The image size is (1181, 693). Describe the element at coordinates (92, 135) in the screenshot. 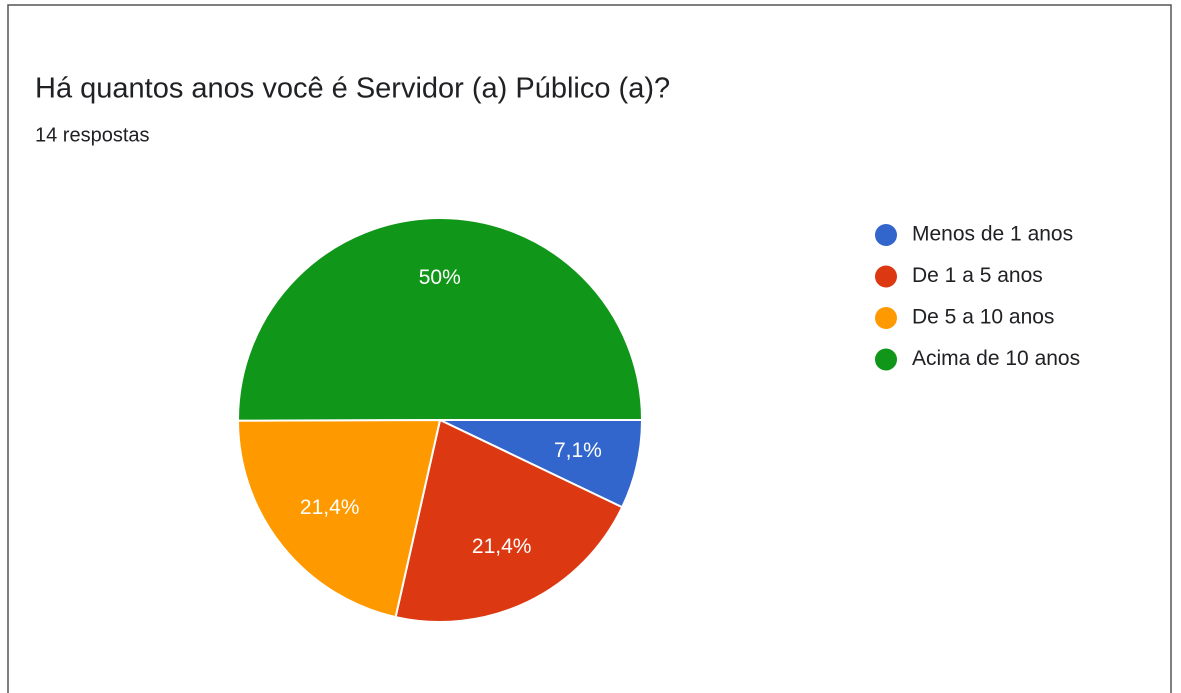

I see `chart-subtitle: 14 respostas` at that location.